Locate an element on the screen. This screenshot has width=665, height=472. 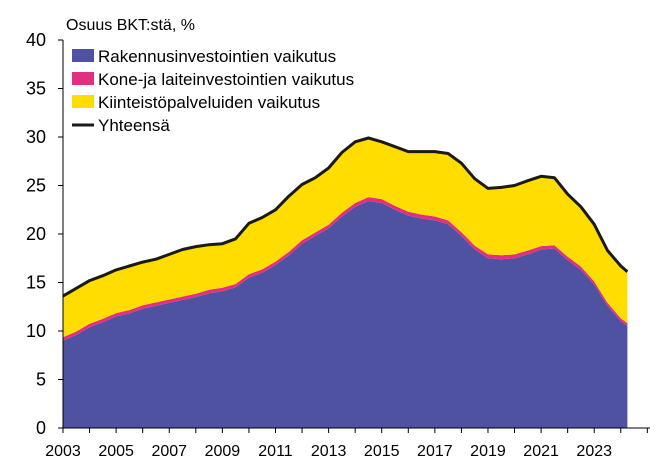
x-tick-label: 2019 is located at coordinates (488, 451).